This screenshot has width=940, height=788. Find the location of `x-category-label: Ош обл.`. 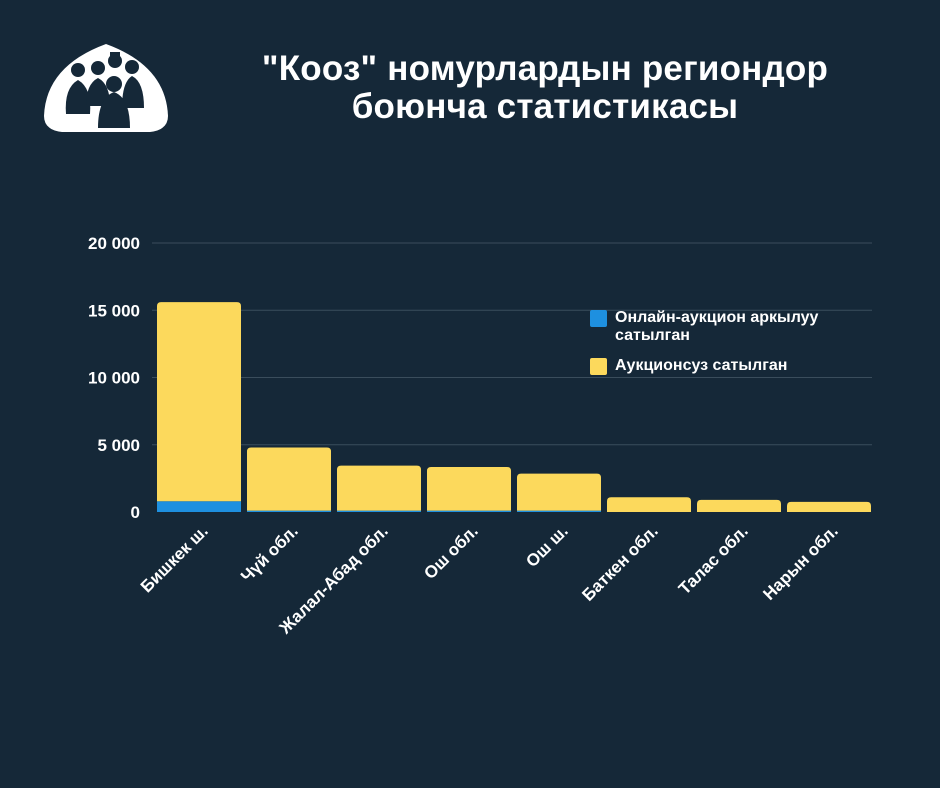

x-category-label: Ош обл. is located at coordinates (451, 552).